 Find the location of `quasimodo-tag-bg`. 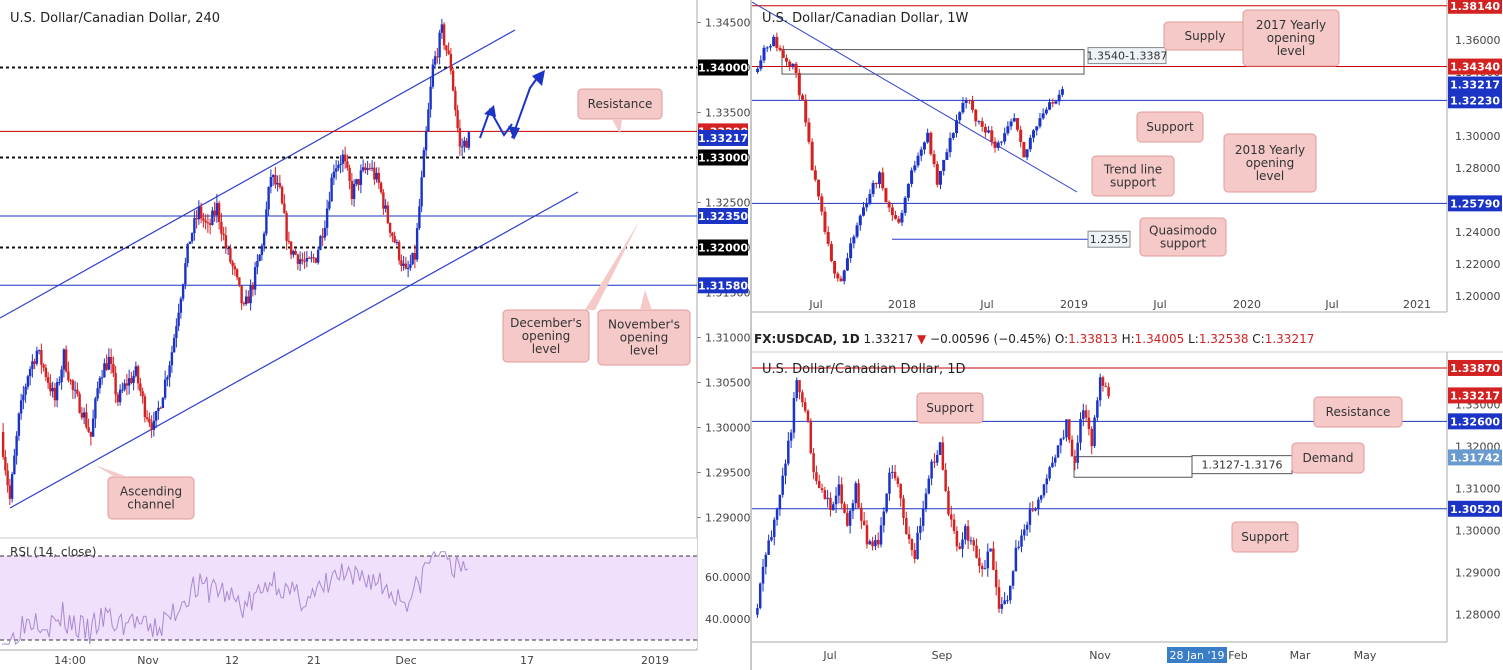

quasimodo-tag-bg is located at coordinates (1109, 239).